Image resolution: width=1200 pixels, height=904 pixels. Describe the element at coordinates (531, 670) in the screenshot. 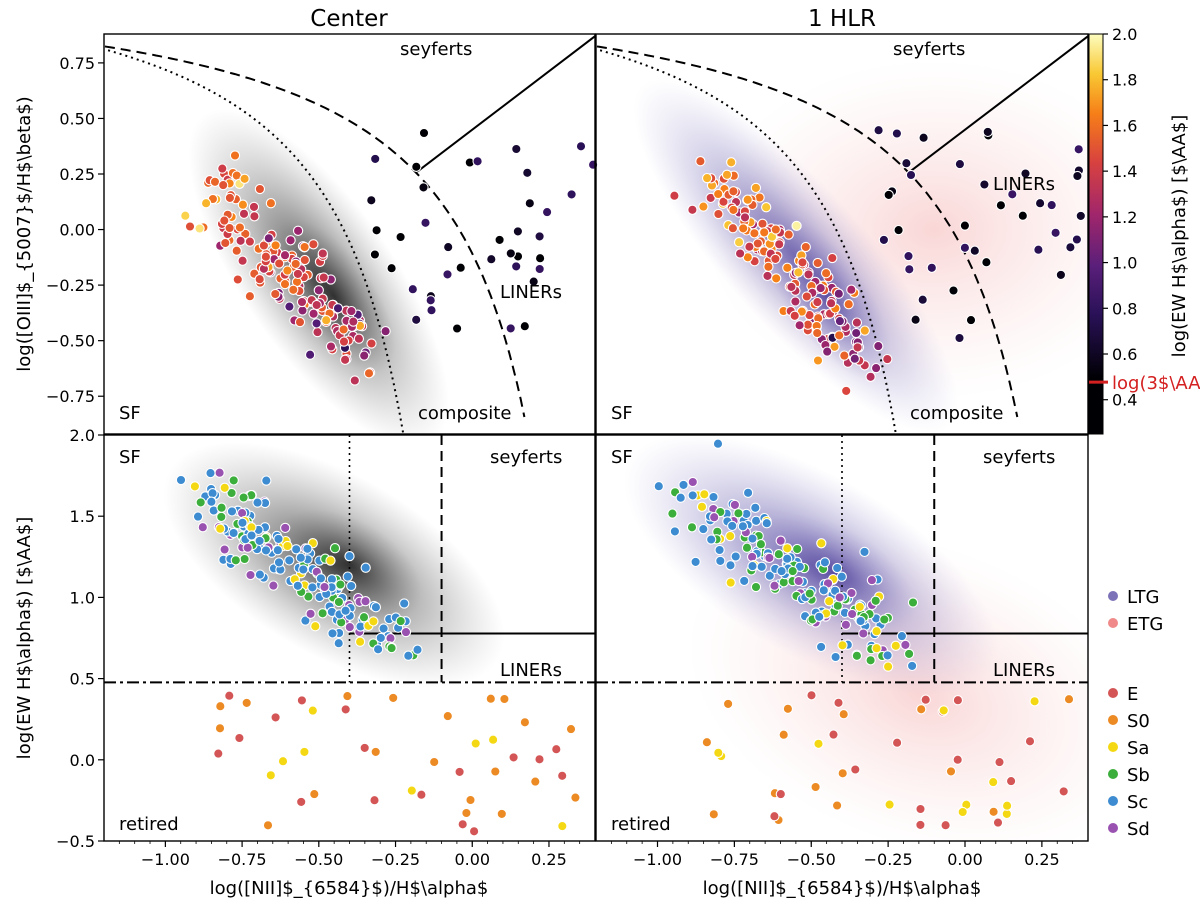

I see `region-label-liners-bl: LINERs` at that location.